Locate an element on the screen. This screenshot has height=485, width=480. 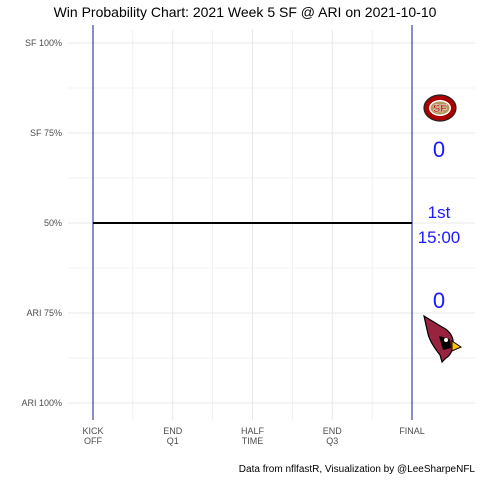
y-tick-label: SF 100% is located at coordinates (43, 43).